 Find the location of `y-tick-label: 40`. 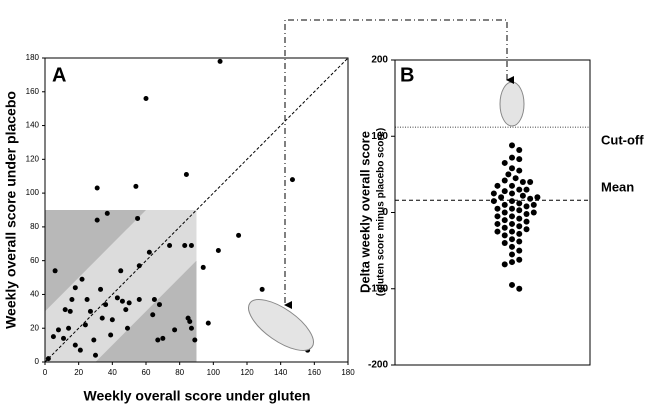

y-tick-label: 40 is located at coordinates (34, 294).